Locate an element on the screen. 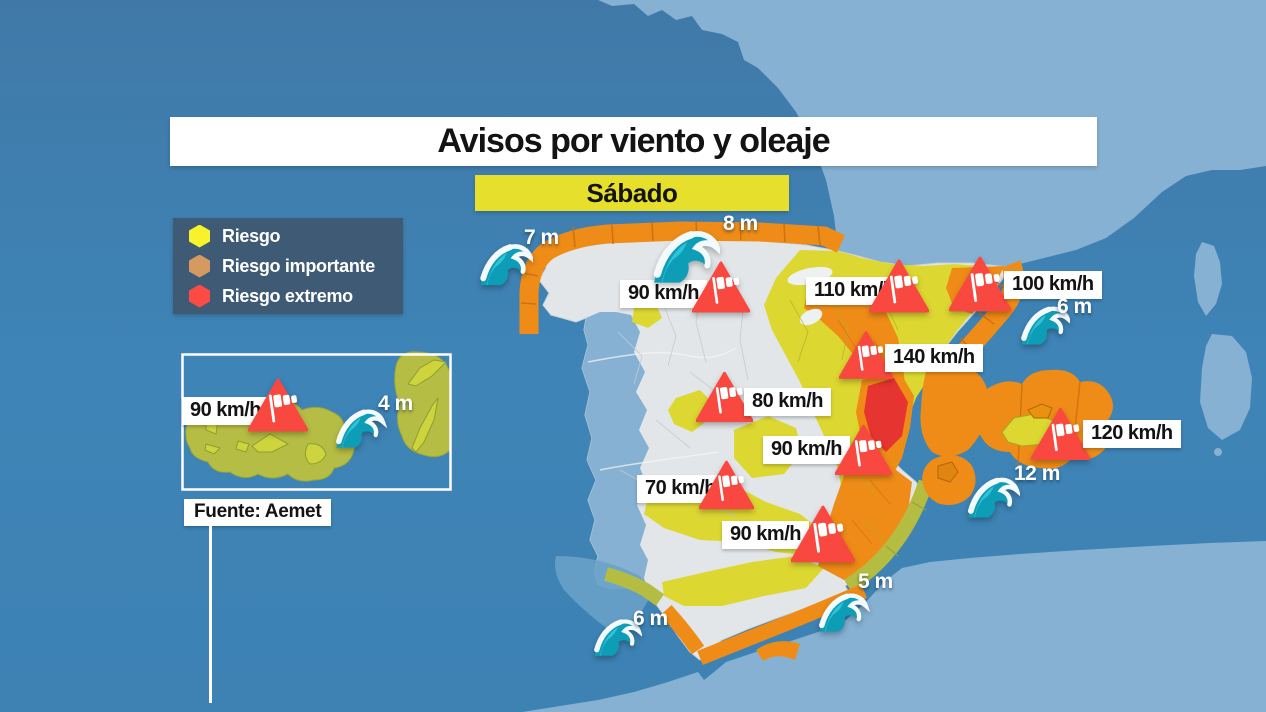 This screenshot has width=1266, height=712. legend-label: Riesgo extremo is located at coordinates (287, 295).